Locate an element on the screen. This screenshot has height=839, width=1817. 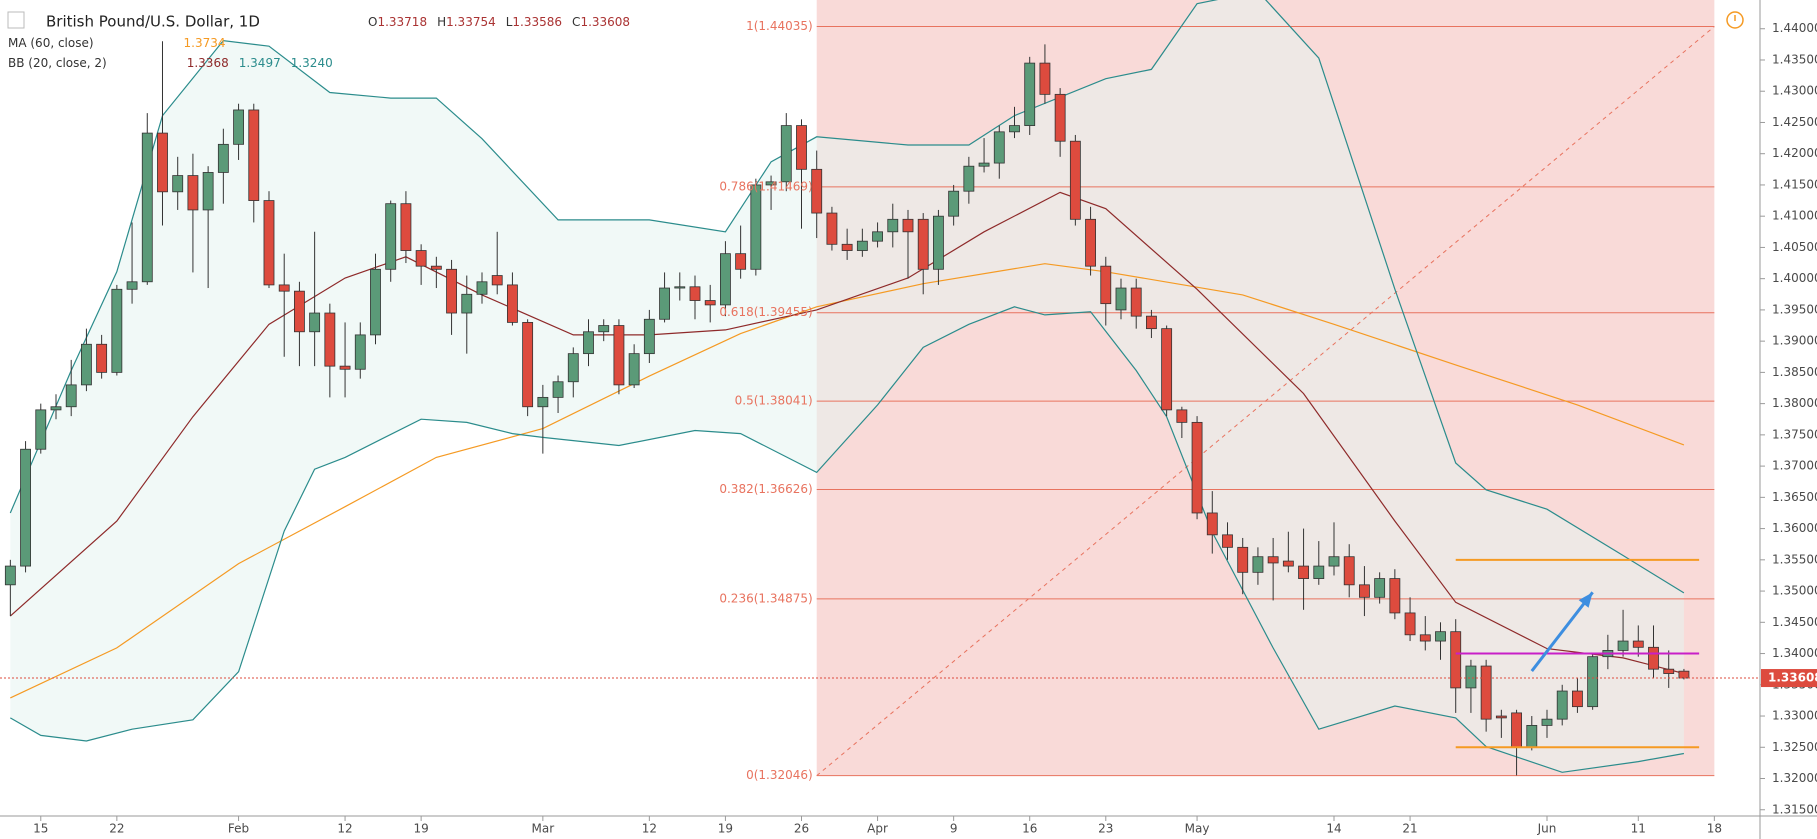
bb-value: 1.3240 is located at coordinates (312, 63).